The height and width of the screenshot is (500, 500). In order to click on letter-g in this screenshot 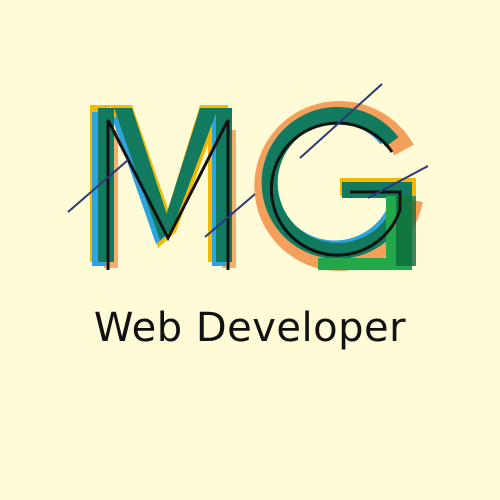, I will do `click(341, 177)`.